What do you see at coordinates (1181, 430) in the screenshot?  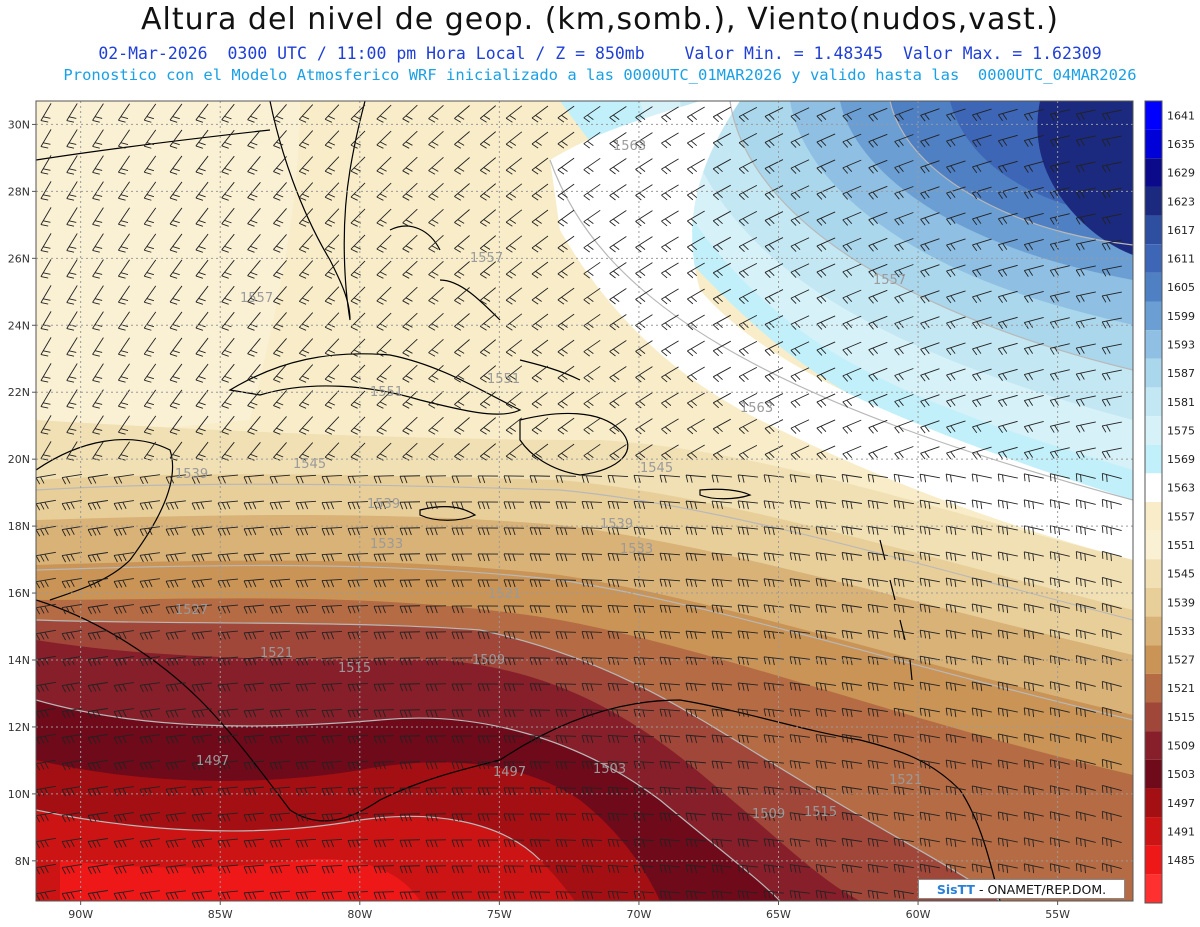 I see `colorbar-label: 1575` at bounding box center [1181, 430].